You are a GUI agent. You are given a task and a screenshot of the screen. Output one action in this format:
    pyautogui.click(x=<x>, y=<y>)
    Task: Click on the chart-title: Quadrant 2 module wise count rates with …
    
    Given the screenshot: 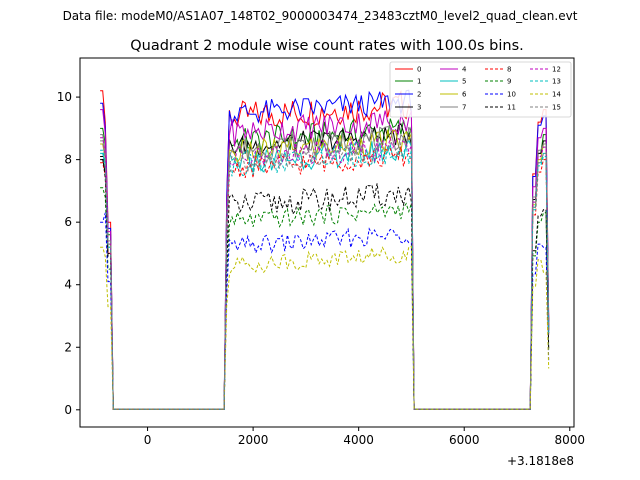 What is the action you would take?
    pyautogui.click(x=327, y=46)
    